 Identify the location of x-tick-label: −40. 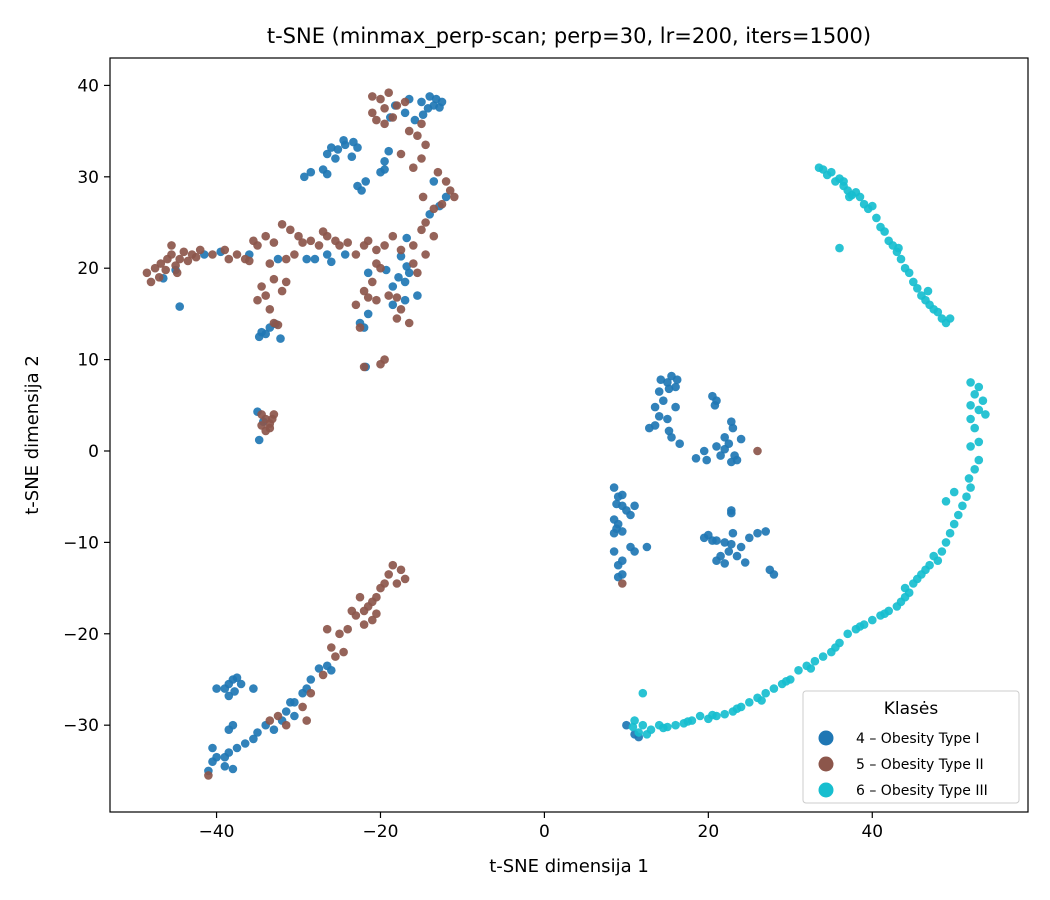
(217, 832).